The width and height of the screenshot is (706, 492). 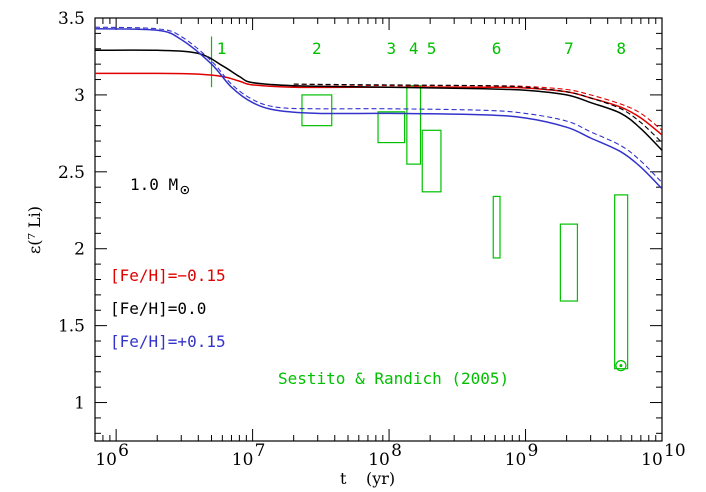 What do you see at coordinates (414, 48) in the screenshot?
I see `cluster-label: 4` at bounding box center [414, 48].